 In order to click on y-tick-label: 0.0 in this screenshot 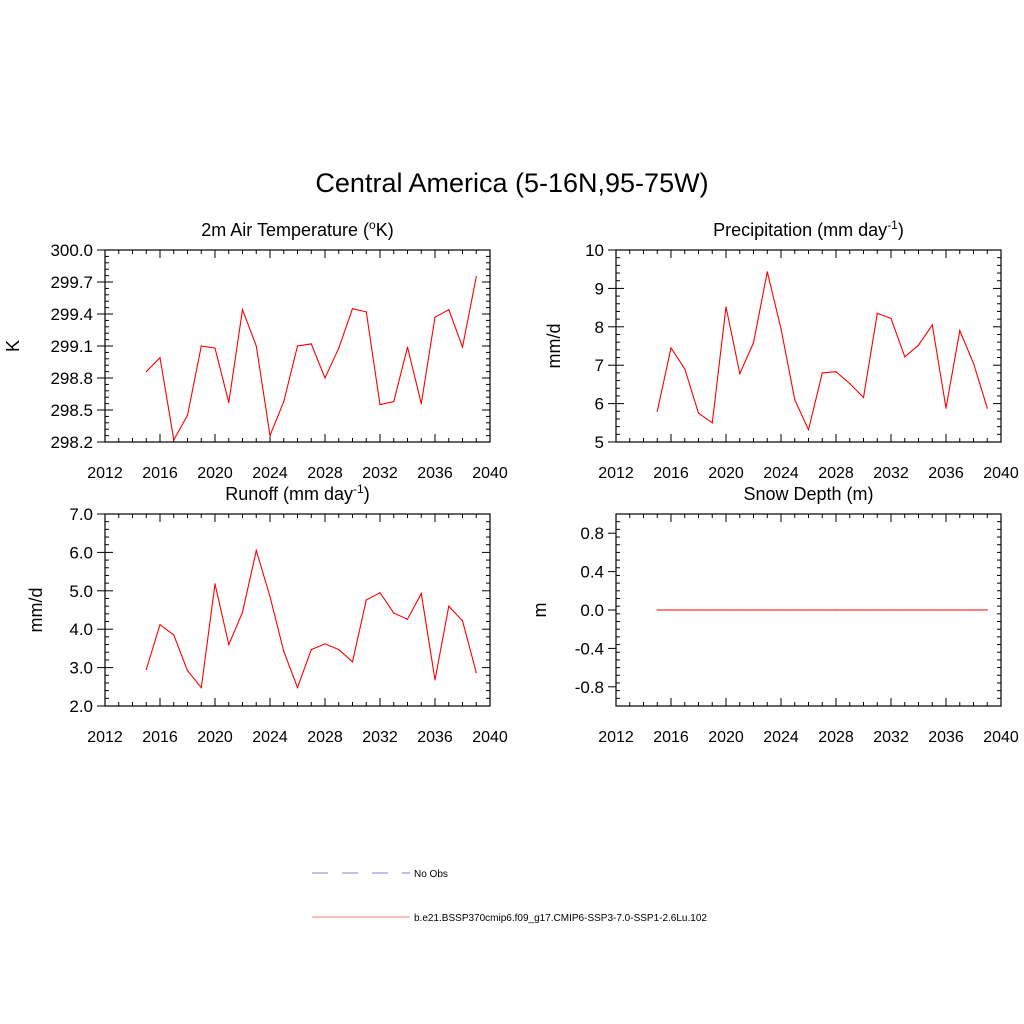, I will do `click(592, 610)`.